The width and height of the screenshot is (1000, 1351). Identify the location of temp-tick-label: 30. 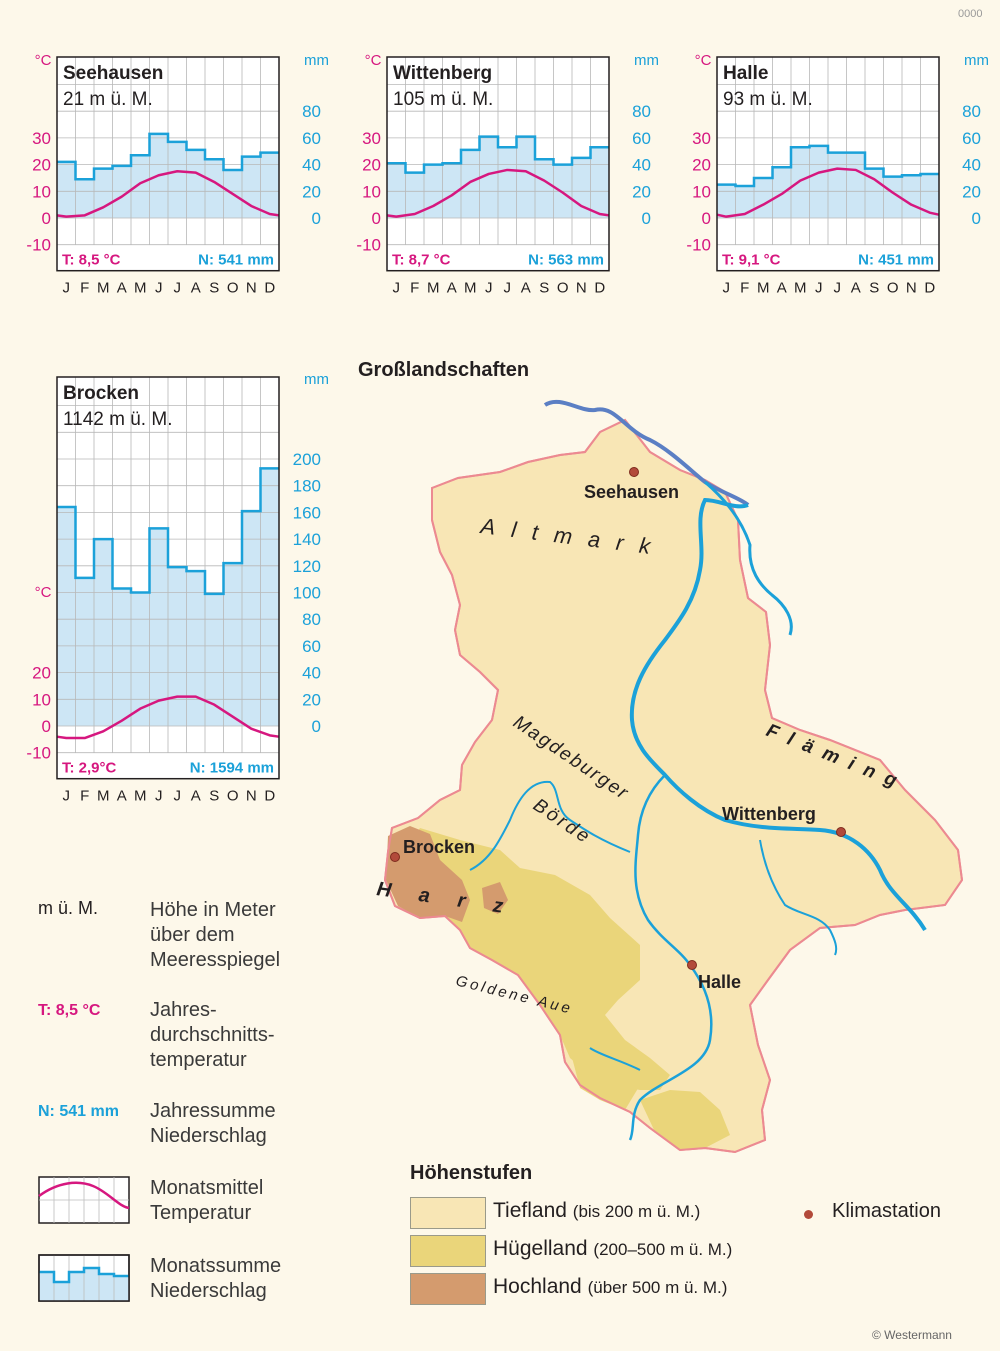
(41, 138).